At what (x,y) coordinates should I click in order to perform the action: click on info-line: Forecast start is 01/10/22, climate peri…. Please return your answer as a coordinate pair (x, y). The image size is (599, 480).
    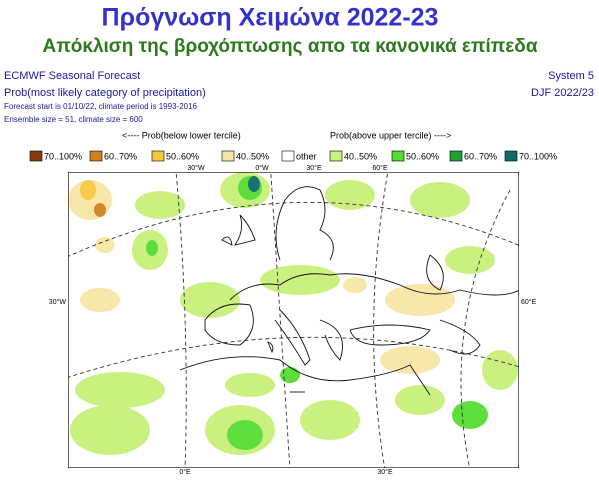
    Looking at the image, I should click on (101, 106).